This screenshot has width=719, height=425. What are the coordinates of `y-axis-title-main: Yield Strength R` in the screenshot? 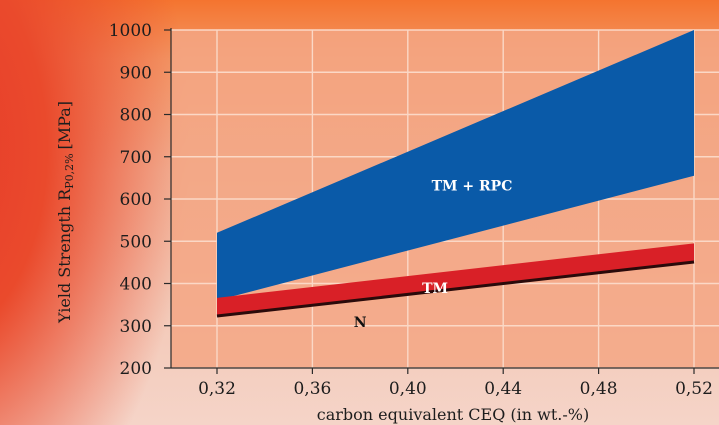 It's located at (64, 256).